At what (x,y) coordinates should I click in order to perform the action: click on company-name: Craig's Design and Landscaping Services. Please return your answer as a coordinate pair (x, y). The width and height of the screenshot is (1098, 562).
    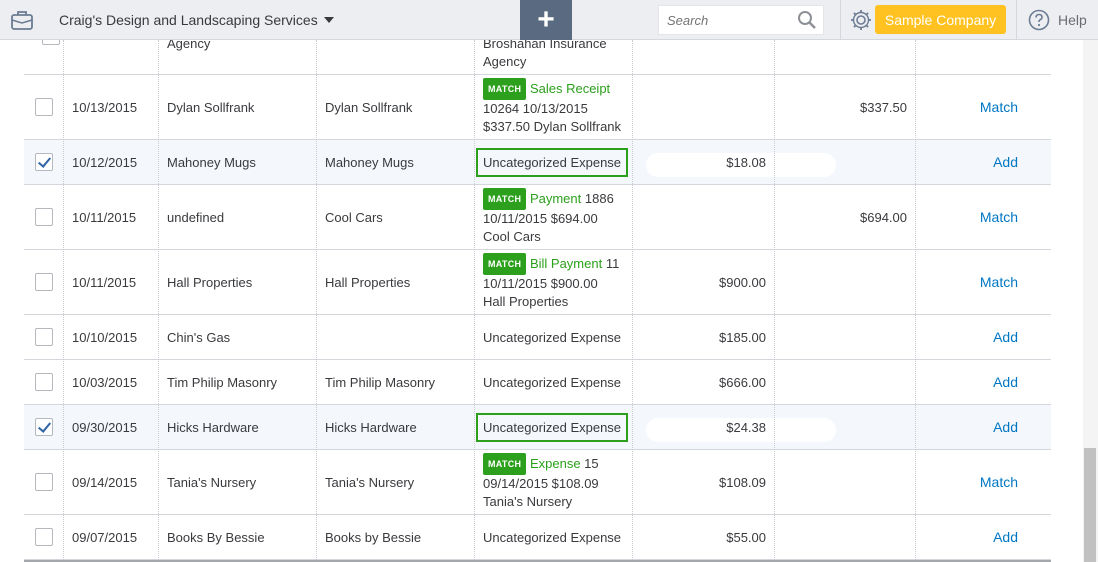
    Looking at the image, I should click on (188, 20).